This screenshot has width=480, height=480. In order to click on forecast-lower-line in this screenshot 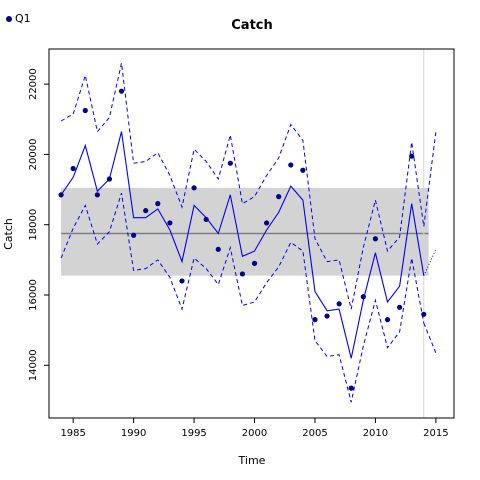, I will do `click(430, 338)`.